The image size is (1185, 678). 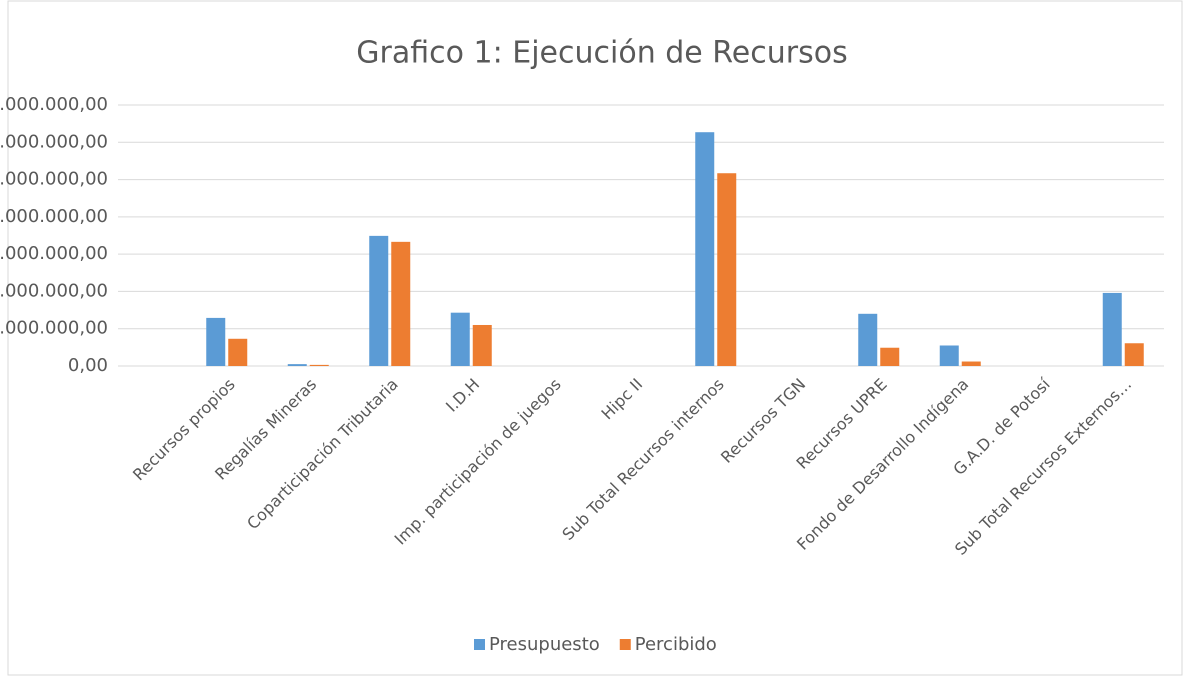 I want to click on y-tick-label: 10.000.000,00, so click(x=54, y=328).